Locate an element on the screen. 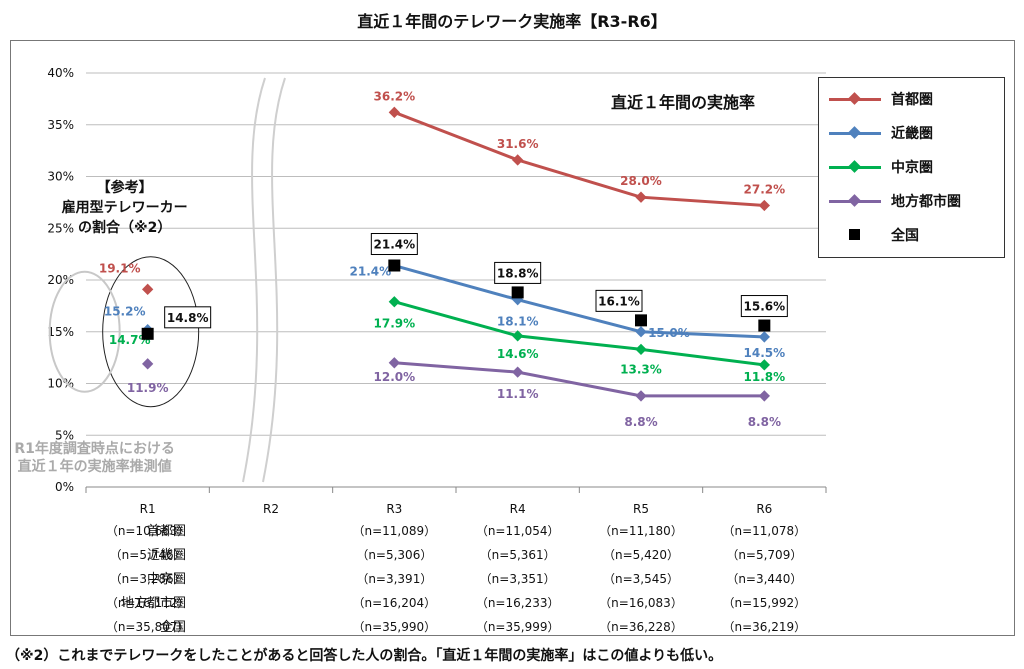 The image size is (1024, 669). sample-table-cell: （n=16,083） is located at coordinates (641, 603).